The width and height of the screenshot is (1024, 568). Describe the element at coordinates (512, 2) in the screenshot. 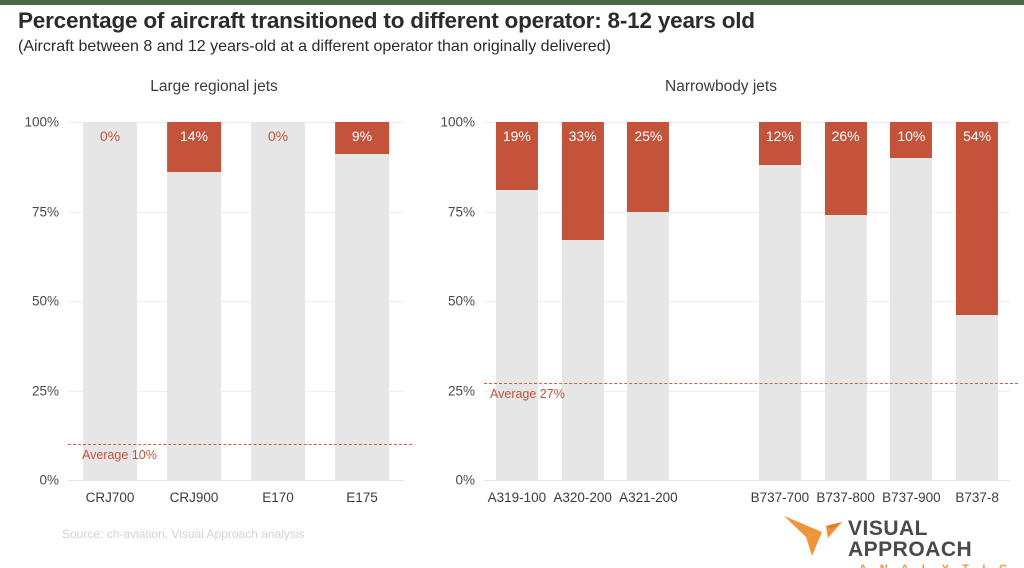

I see `top-accent-bar` at that location.